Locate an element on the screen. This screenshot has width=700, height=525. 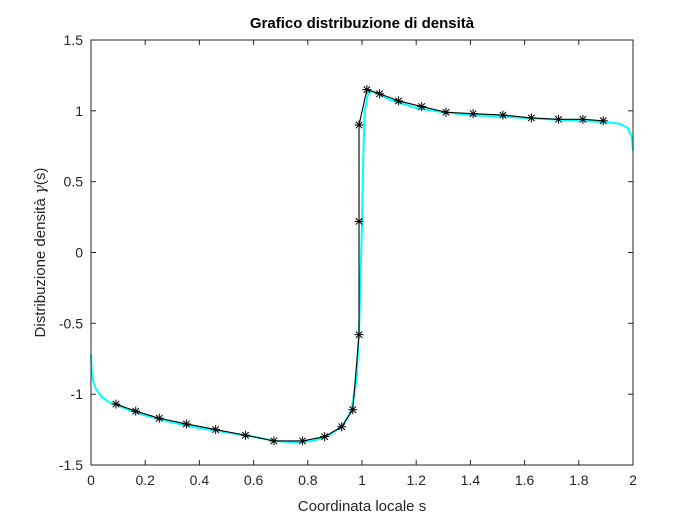
y-tick-label: 0 is located at coordinates (79, 253).